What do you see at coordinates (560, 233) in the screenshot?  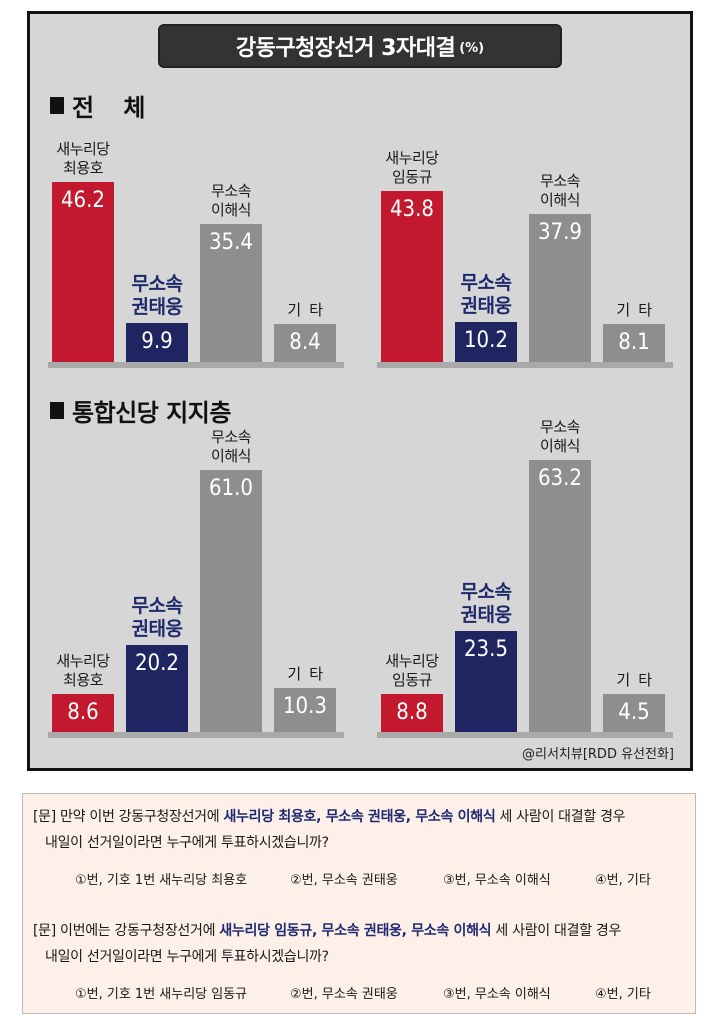 I see `bar-value-label: 37.9` at bounding box center [560, 233].